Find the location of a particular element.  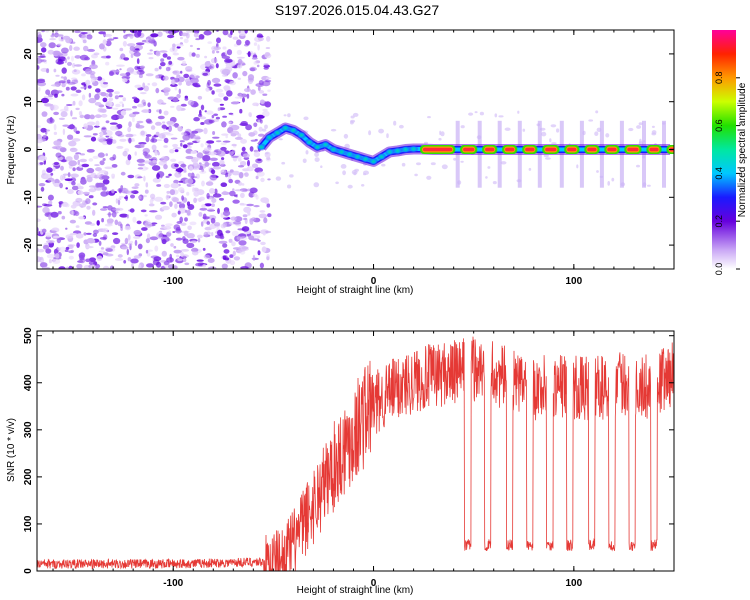

y-tick-label: 0 is located at coordinates (28, 571).